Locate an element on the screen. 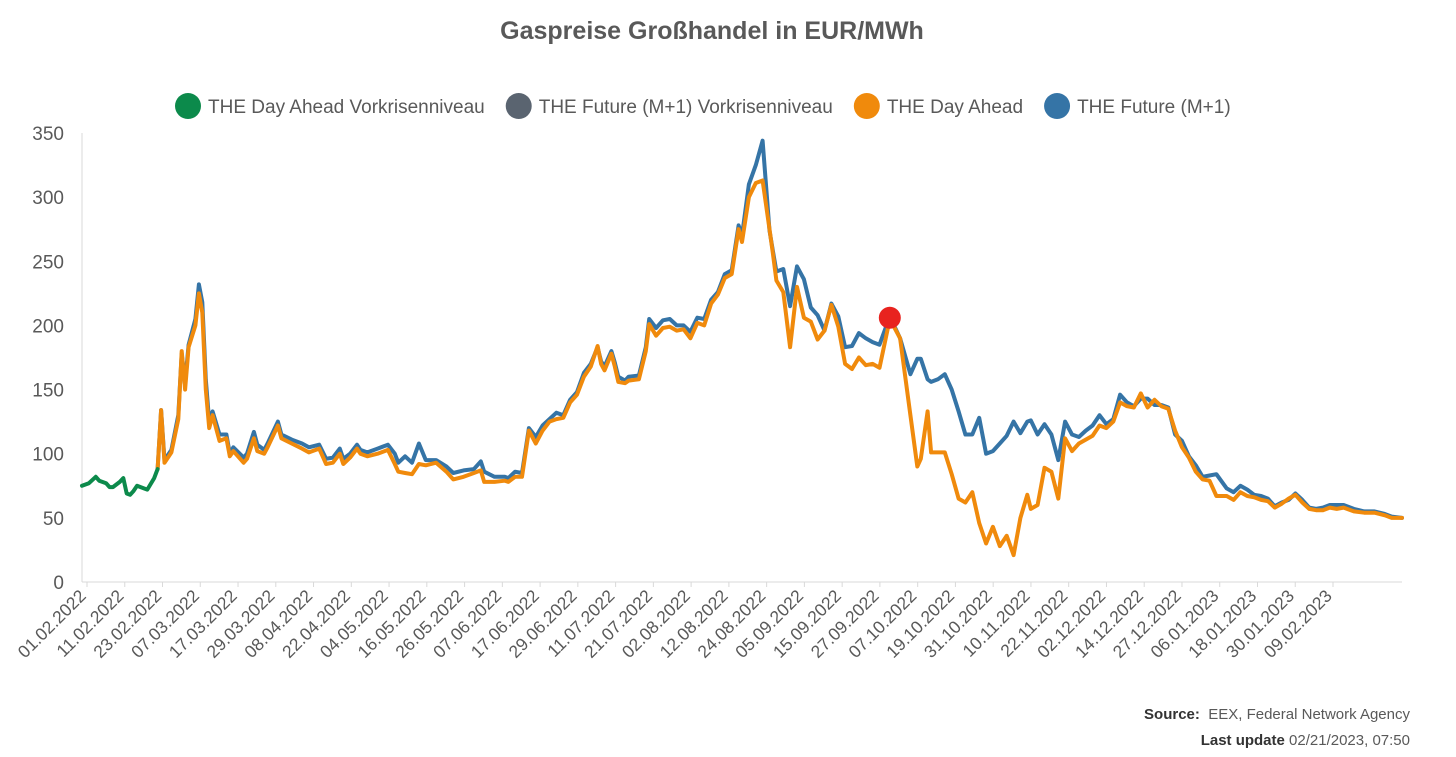 The image size is (1456, 757). legend-item: THE Future (M+1) is located at coordinates (1137, 106).